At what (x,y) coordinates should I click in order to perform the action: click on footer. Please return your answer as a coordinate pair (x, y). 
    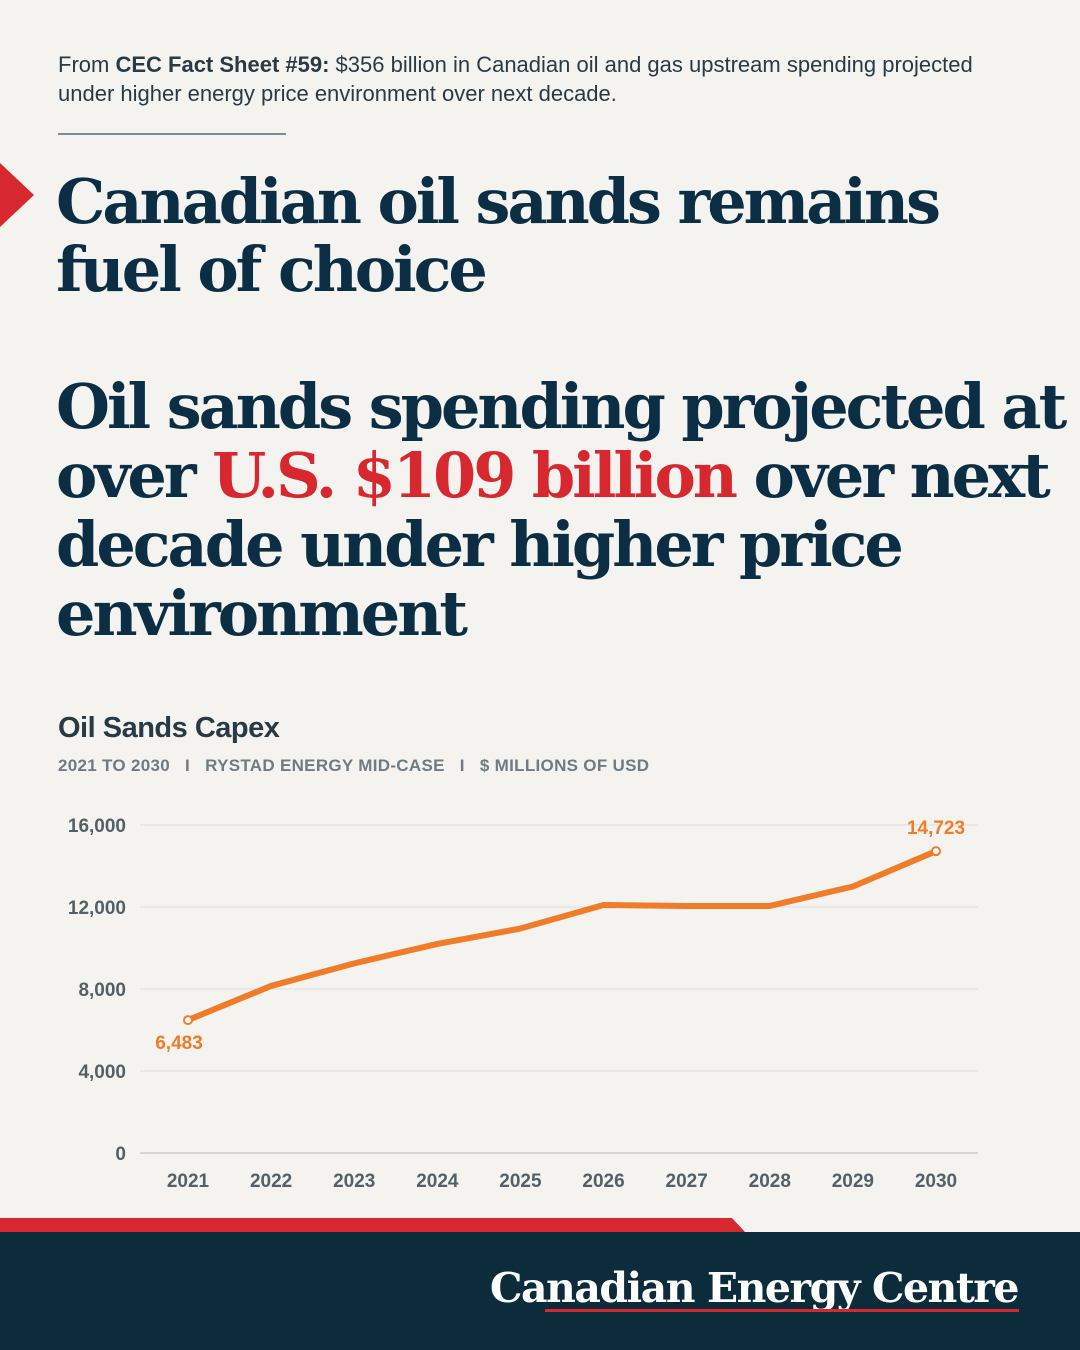
    Looking at the image, I should click on (540, 1291).